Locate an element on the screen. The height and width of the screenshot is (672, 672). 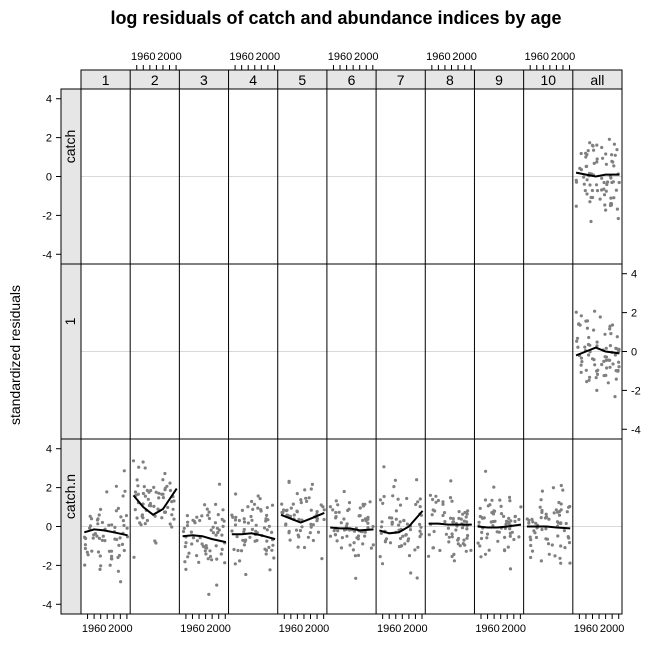
strip-label-age-all: all is located at coordinates (597, 80).